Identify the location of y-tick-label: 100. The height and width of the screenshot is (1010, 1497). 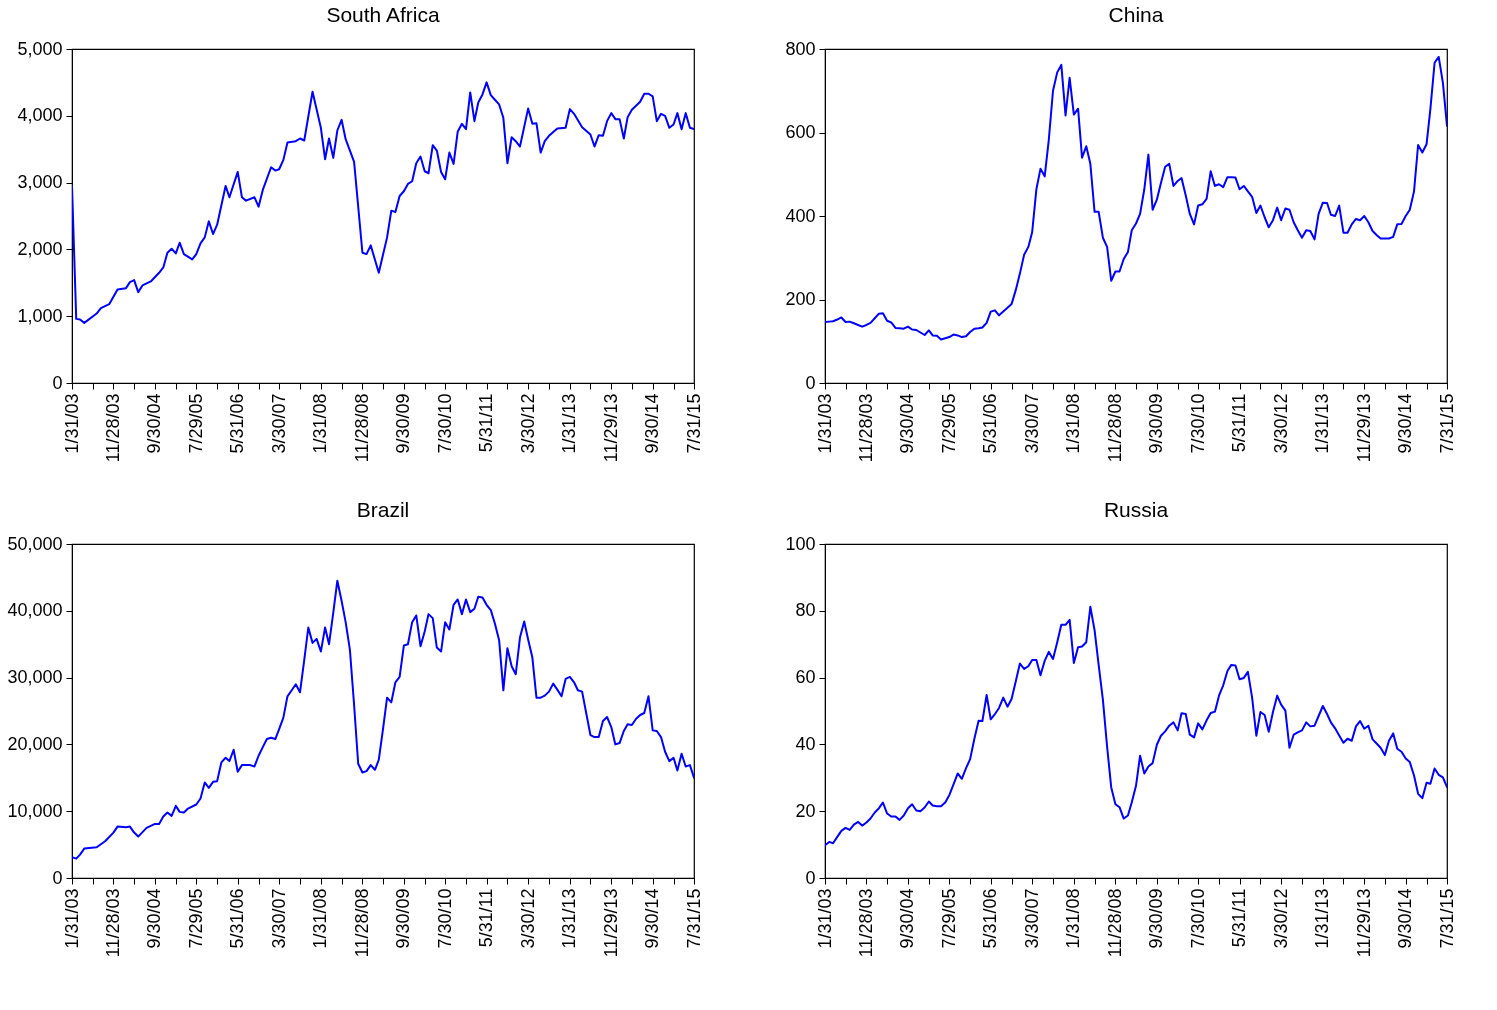
(800, 543).